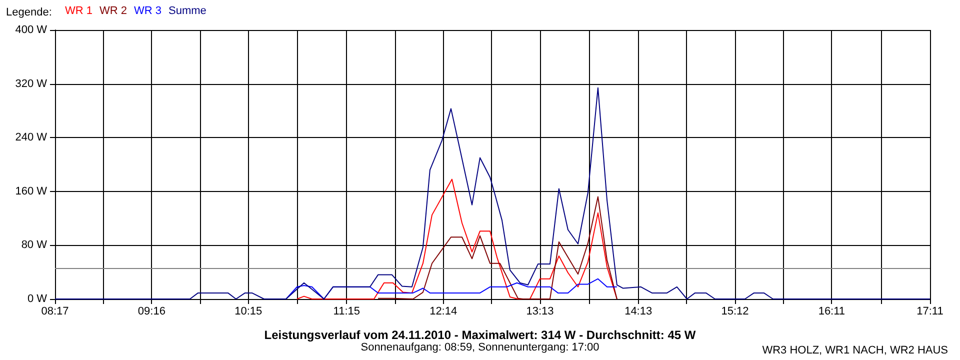 This screenshot has height=360, width=960. I want to click on legend-title: Legende:, so click(29, 12).